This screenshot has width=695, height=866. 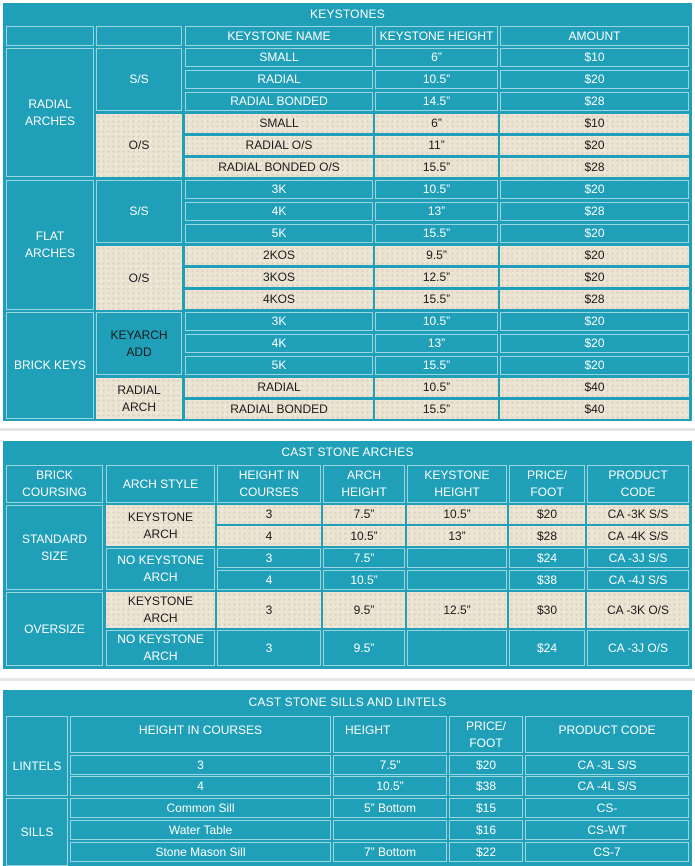 I want to click on keystone-name-cell: RADIAL O/S, so click(x=279, y=145).